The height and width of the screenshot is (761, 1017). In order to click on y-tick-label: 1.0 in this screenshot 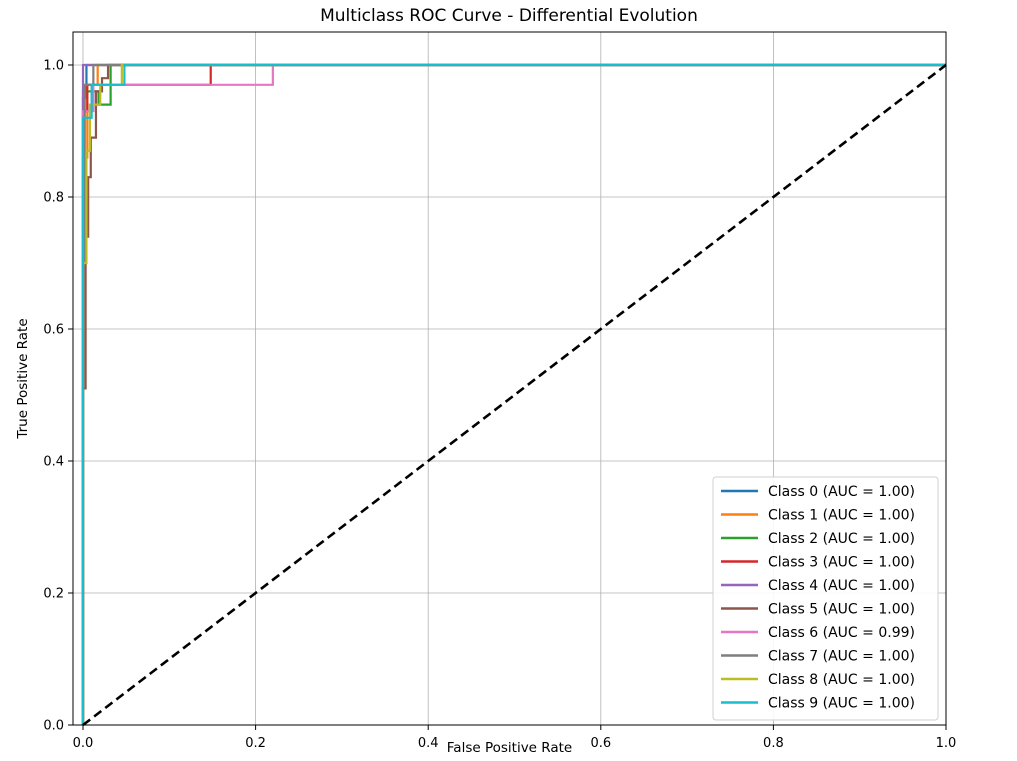, I will do `click(53, 66)`.